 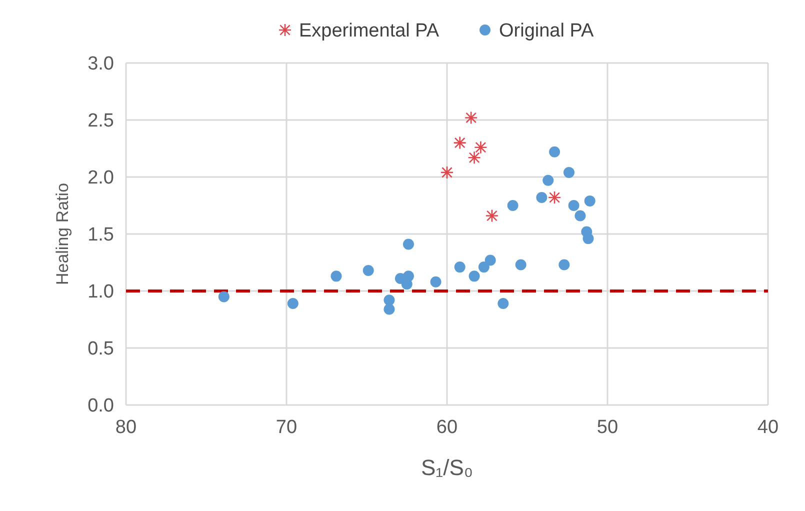 I want to click on x-tick-label: 40, so click(x=768, y=427).